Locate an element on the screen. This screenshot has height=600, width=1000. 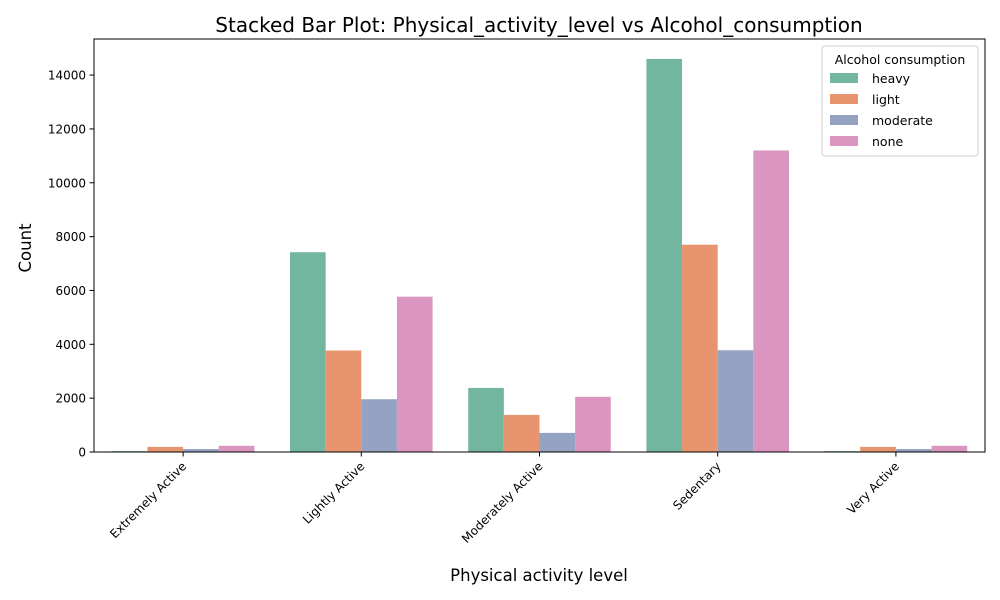
x-tick-label: Very Active is located at coordinates (873, 488).